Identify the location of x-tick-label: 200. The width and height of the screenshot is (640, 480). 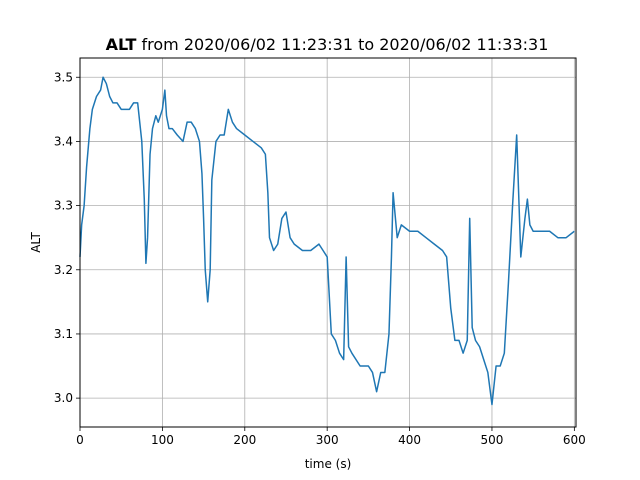
(244, 440).